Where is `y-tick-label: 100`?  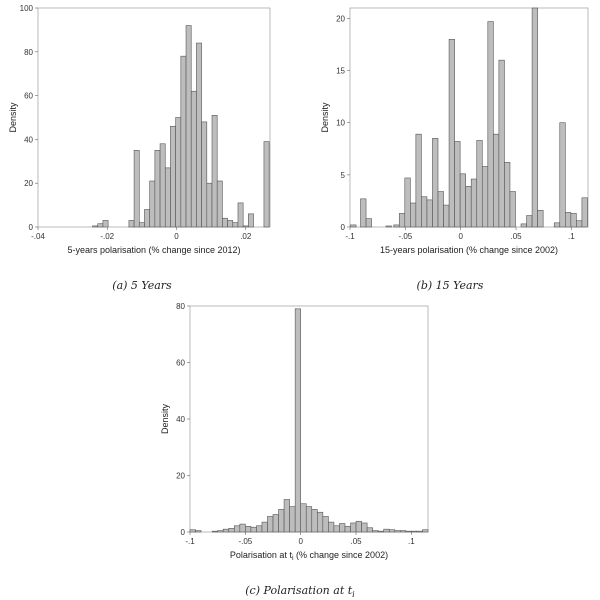
y-tick-label: 100 is located at coordinates (27, 8).